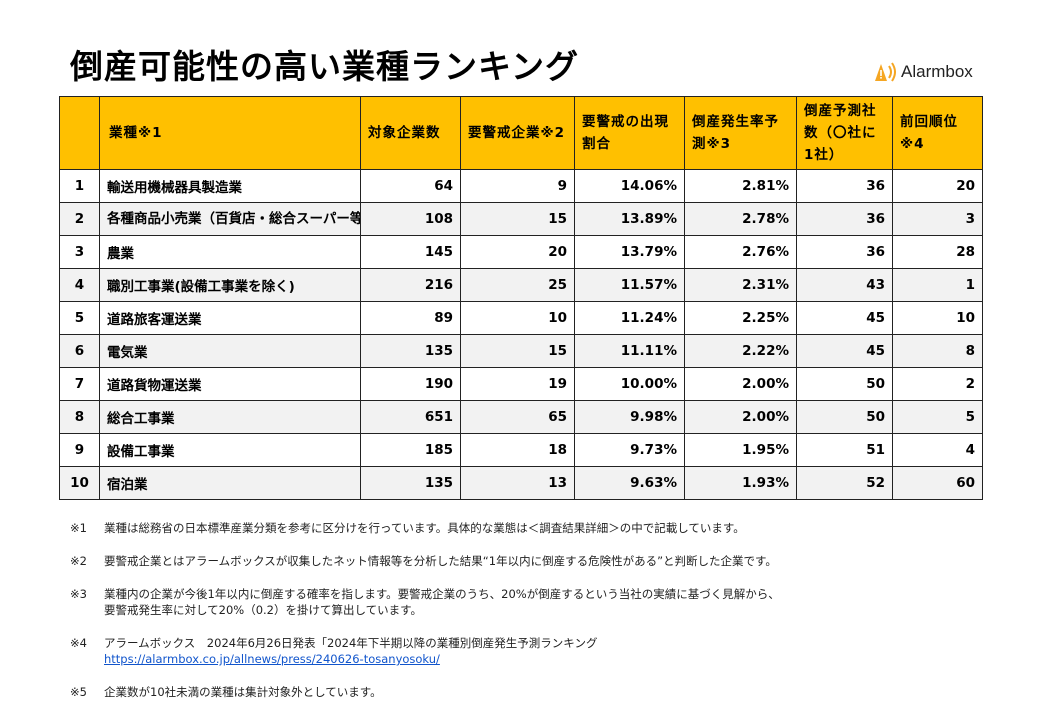 The image size is (1040, 720). I want to click on table-row: 4 職別工事業(設備工事業を除く) 216 25 11.57% 2.31% 43 1, so click(521, 285).